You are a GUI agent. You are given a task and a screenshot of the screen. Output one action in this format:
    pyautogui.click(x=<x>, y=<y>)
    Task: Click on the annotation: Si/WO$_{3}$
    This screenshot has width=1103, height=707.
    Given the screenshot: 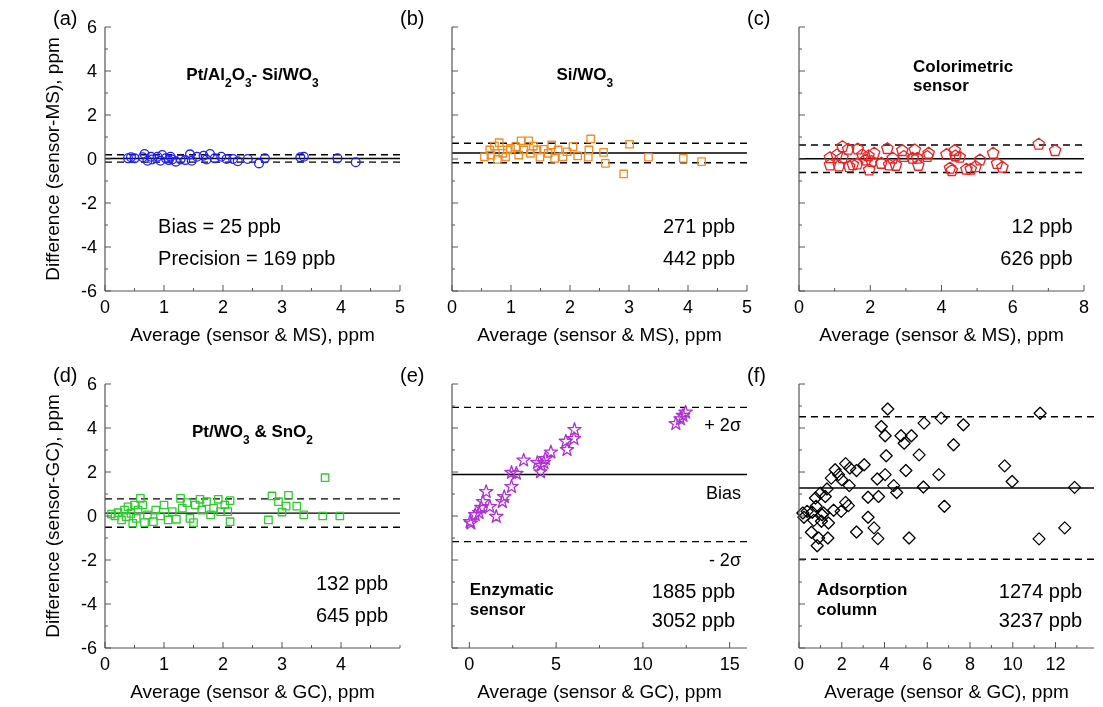 What is the action you would take?
    pyautogui.click(x=585, y=77)
    